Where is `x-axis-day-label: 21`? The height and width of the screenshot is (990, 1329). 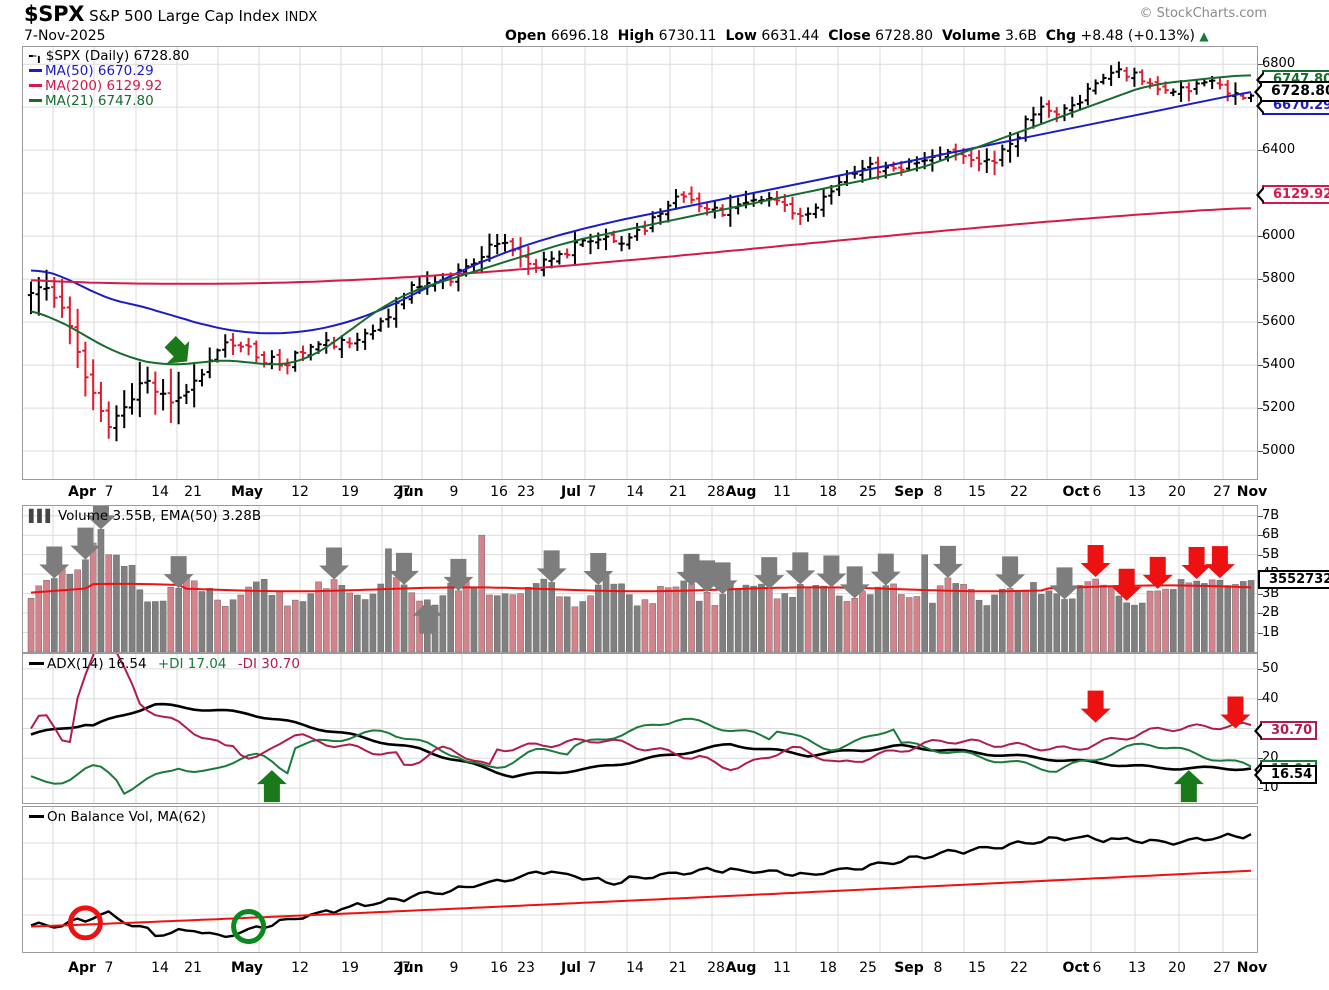
x-axis-day-label: 21 is located at coordinates (678, 492).